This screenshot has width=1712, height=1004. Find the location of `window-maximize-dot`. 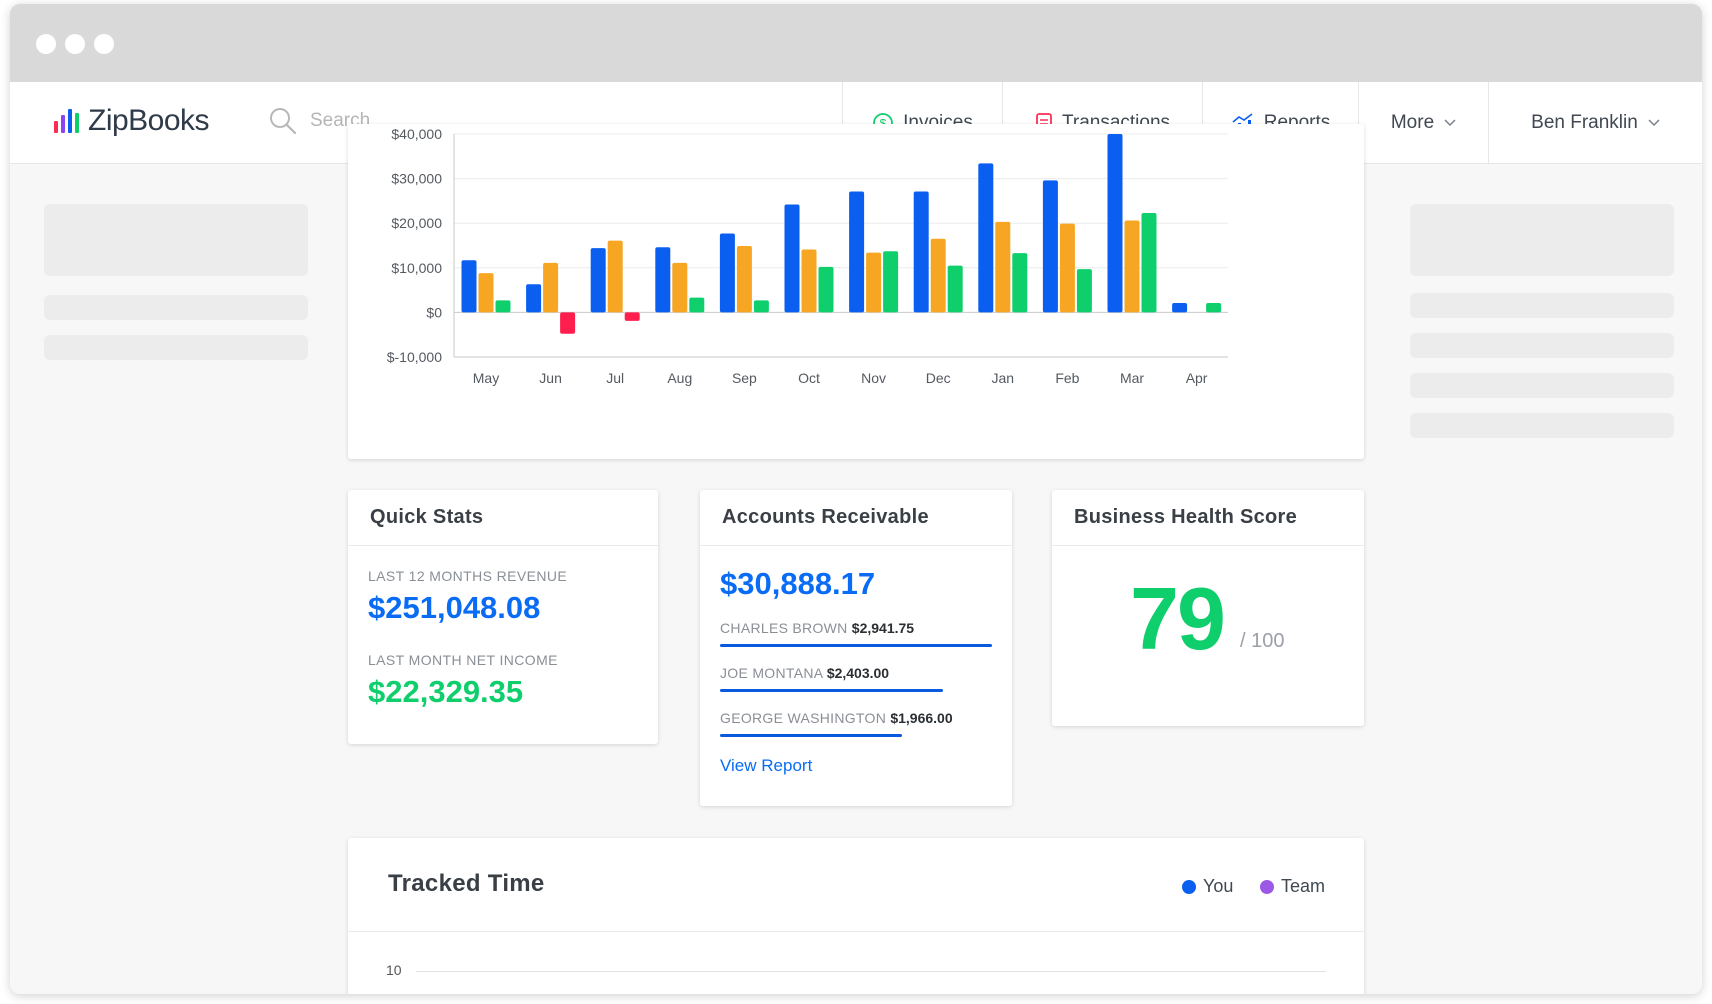

window-maximize-dot is located at coordinates (104, 44).